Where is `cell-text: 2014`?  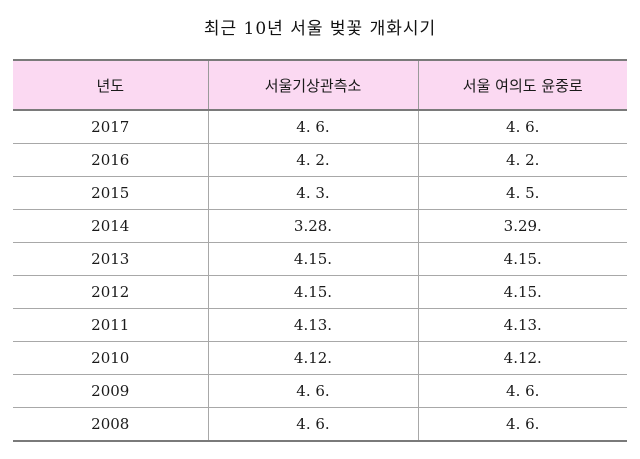 cell-text: 2014 is located at coordinates (110, 226).